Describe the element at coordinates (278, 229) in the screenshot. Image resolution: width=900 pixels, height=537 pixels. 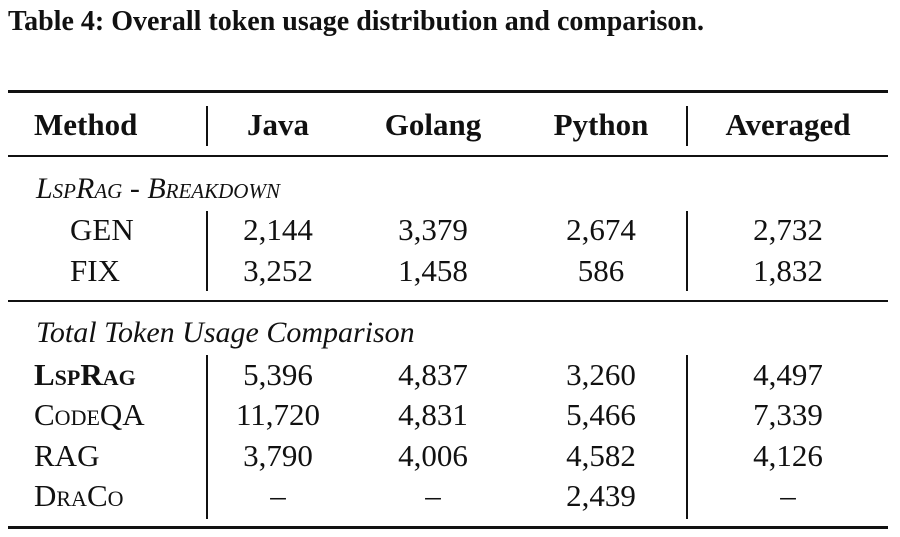
I see `cell-value: 2,144` at that location.